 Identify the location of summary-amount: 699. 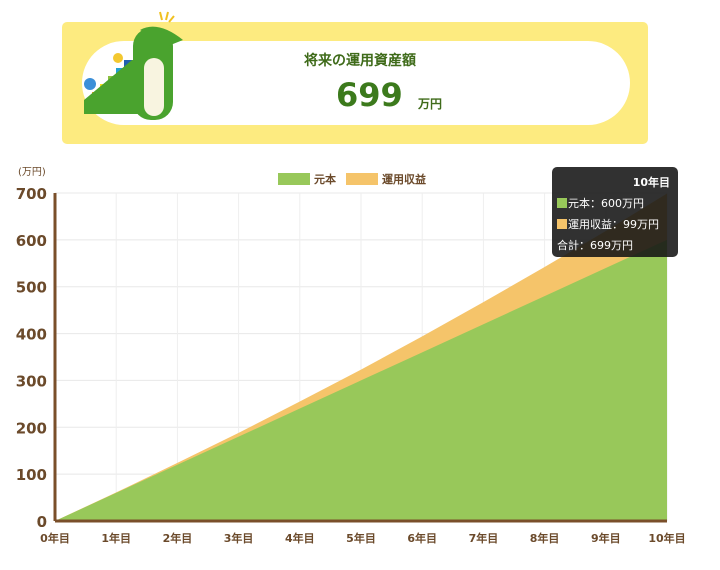
(369, 95).